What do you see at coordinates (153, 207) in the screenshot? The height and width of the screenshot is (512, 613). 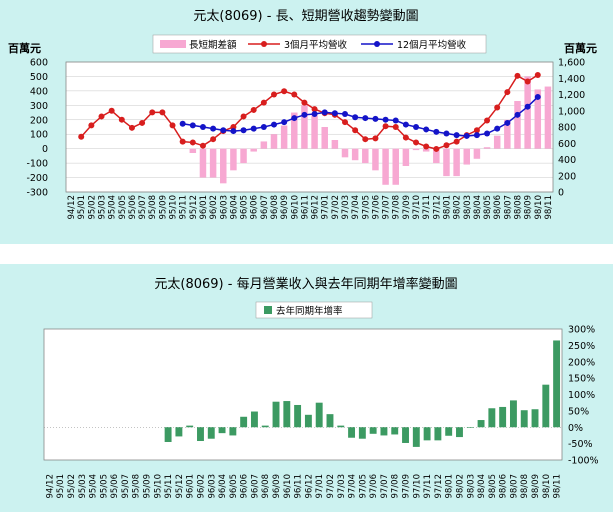 I see `chart1-x-tick-label: 95/08` at bounding box center [153, 207].